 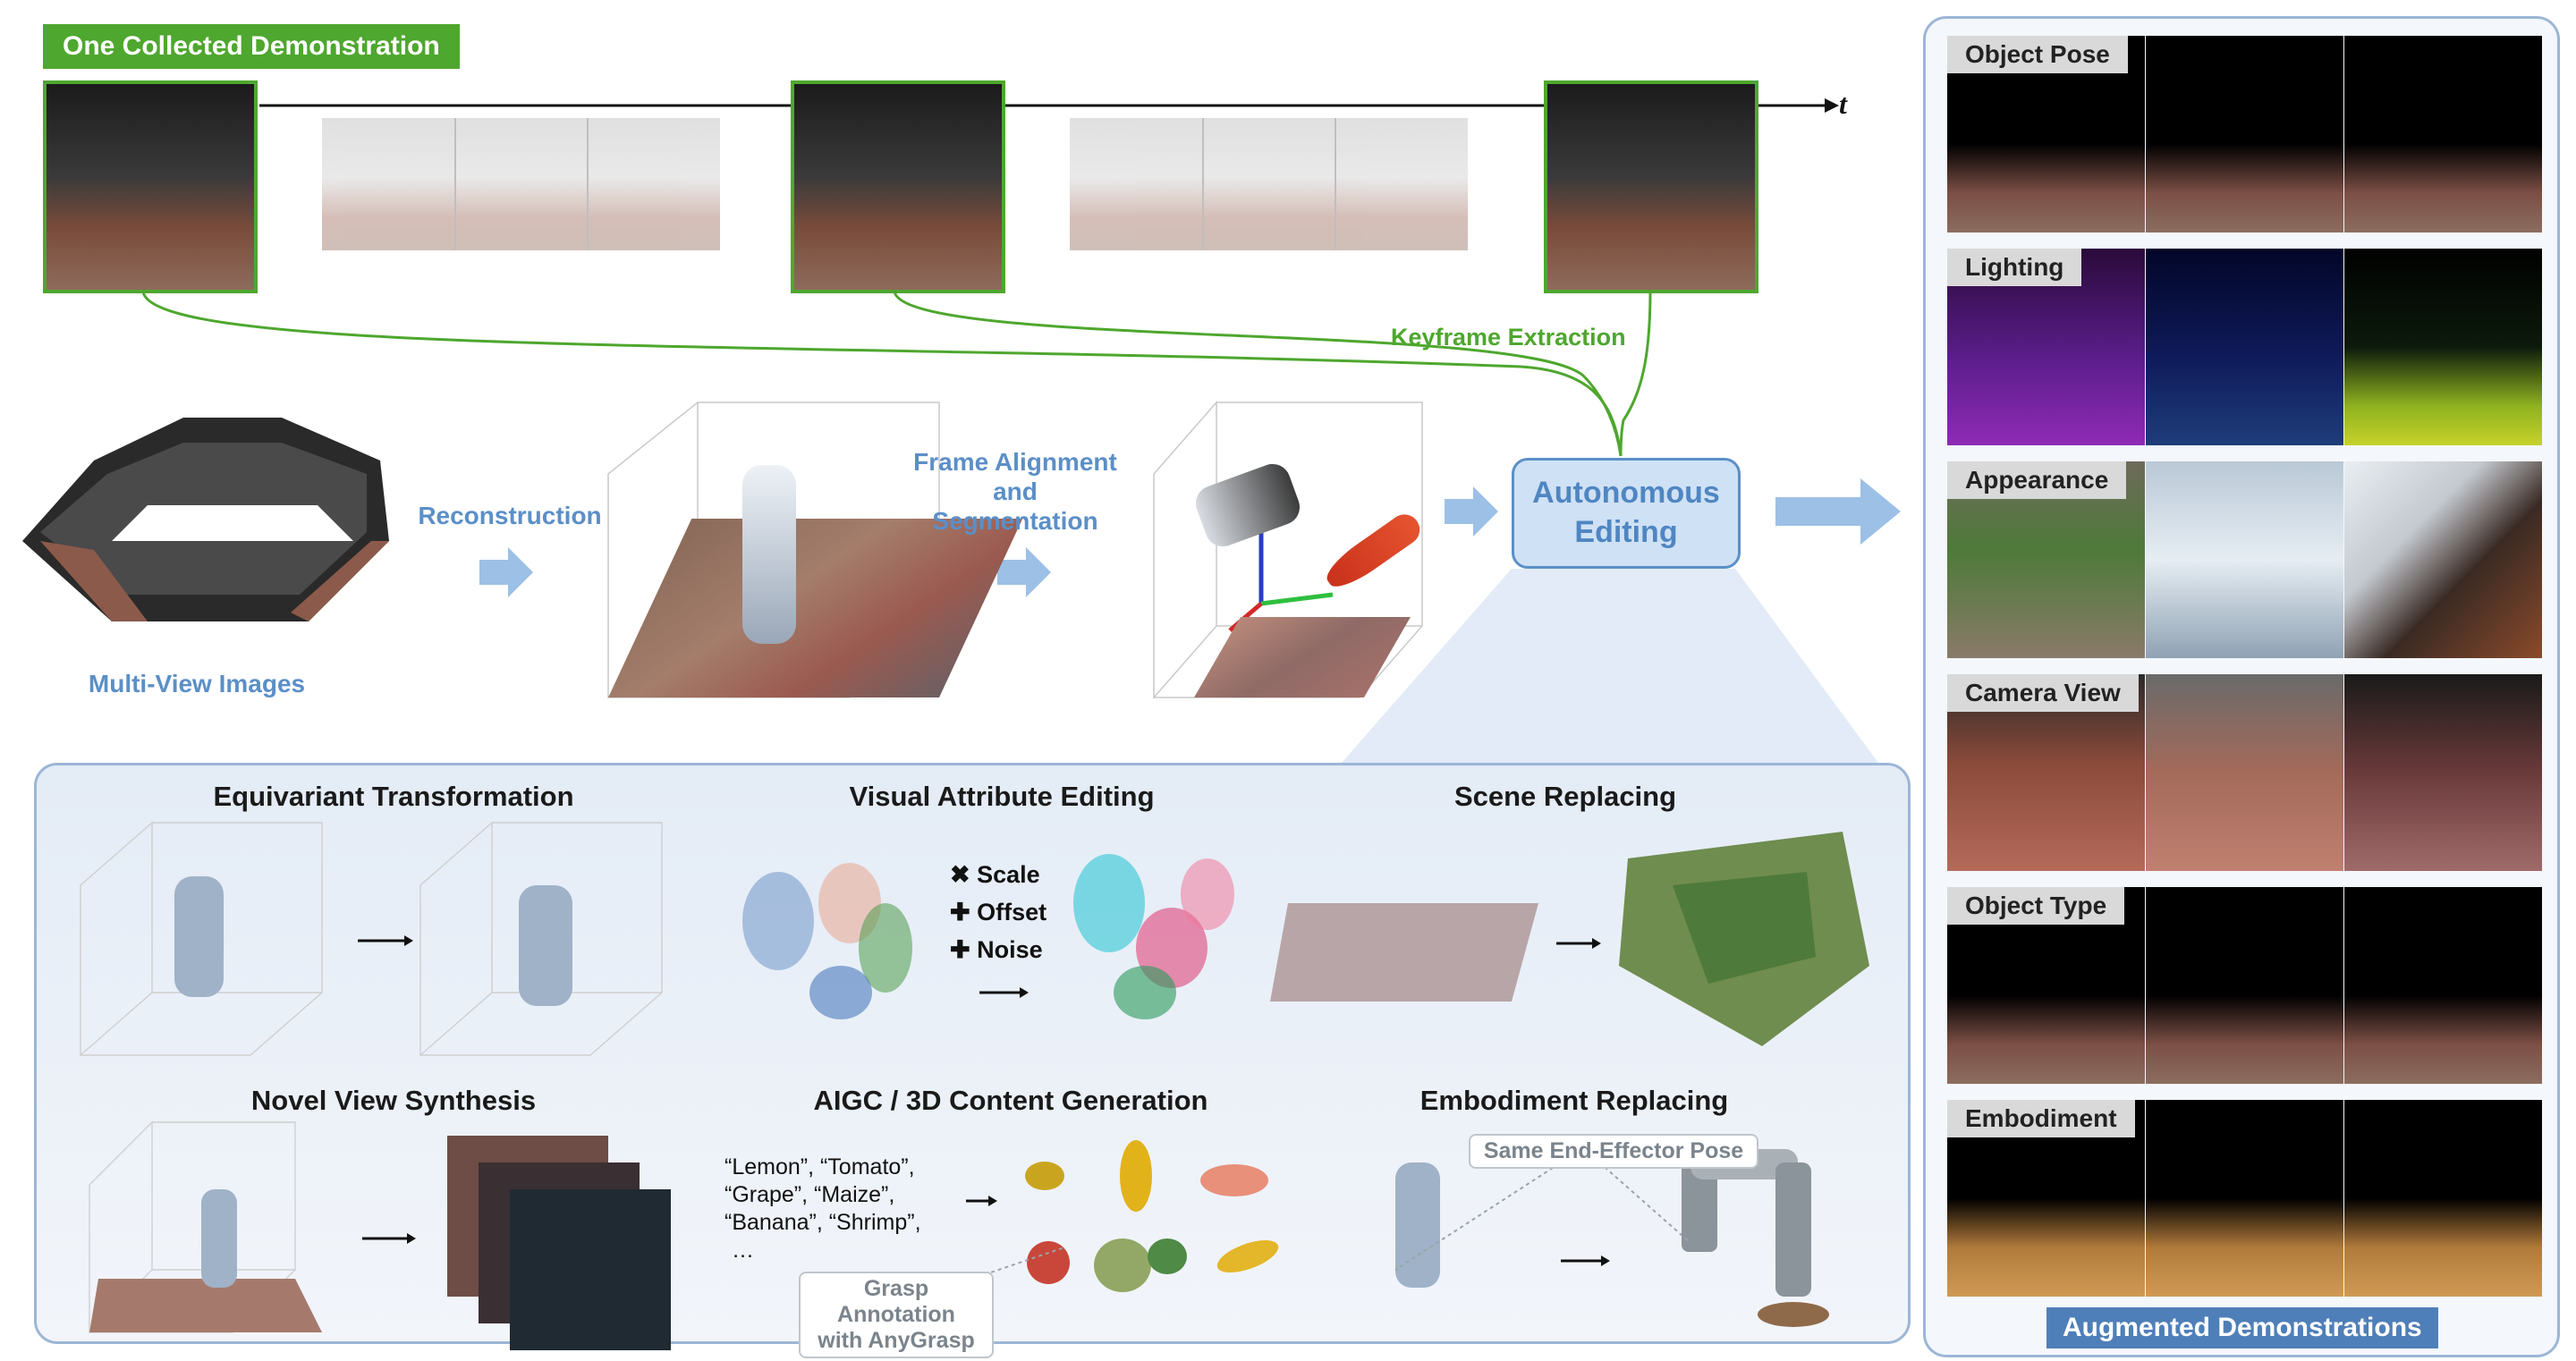 I want to click on demo-label: One Collected Demonstration, so click(x=251, y=46).